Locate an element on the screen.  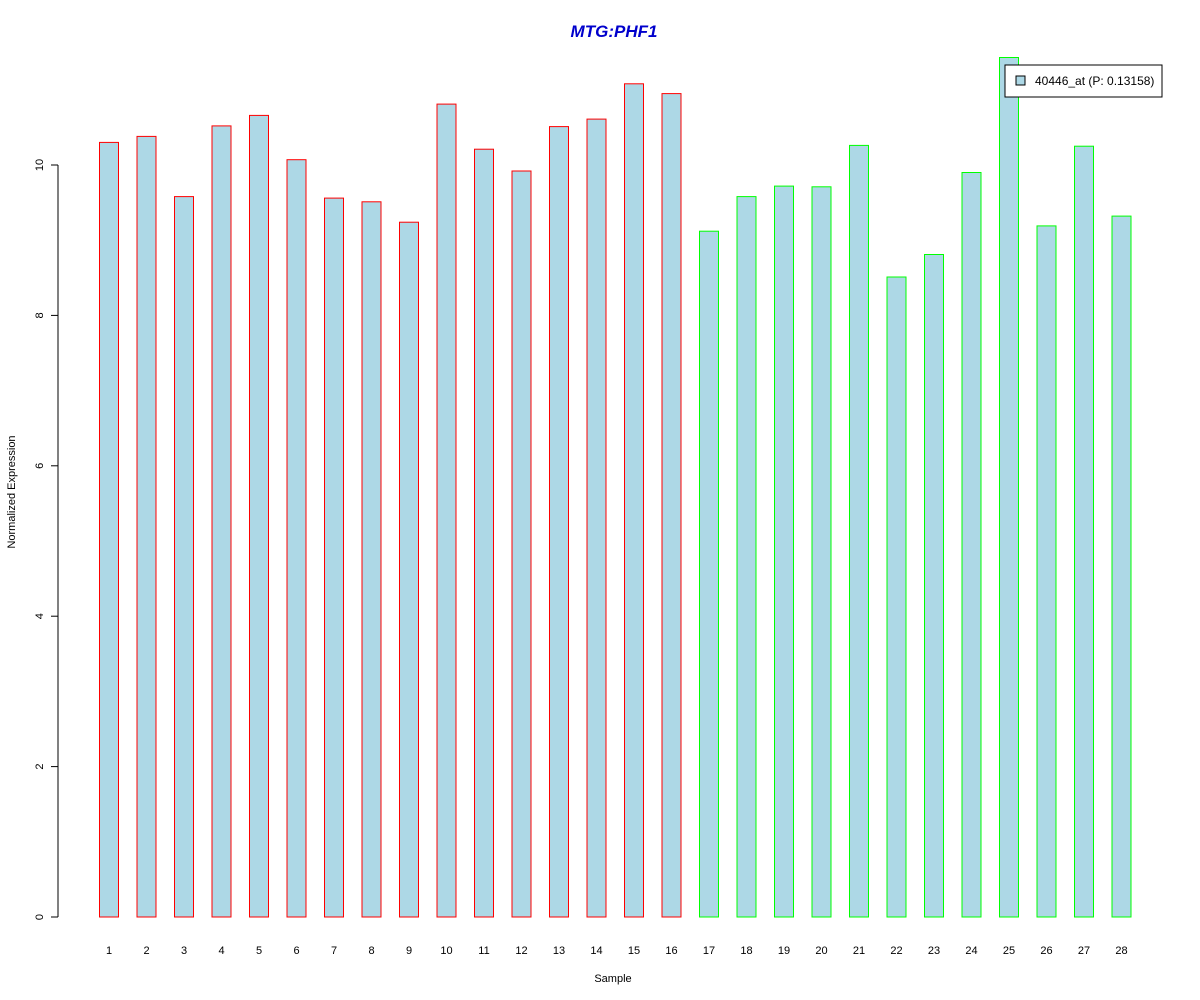
x-tick-label: 28 is located at coordinates (1121, 951).